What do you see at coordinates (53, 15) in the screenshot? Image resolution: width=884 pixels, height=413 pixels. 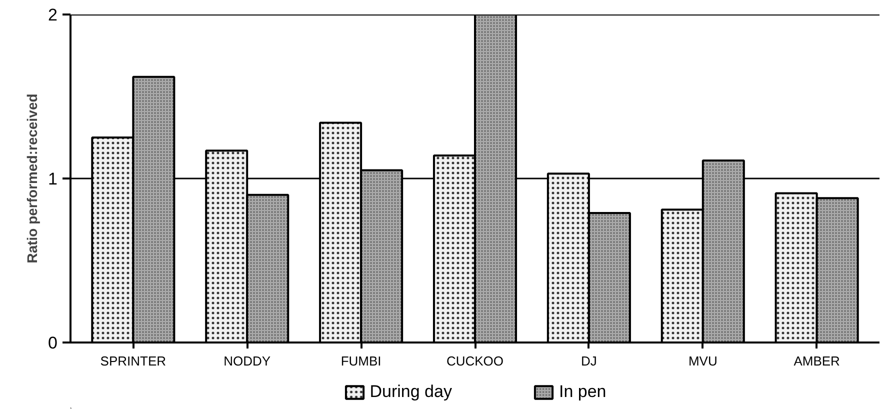 I see `y-tick-label: 2` at bounding box center [53, 15].